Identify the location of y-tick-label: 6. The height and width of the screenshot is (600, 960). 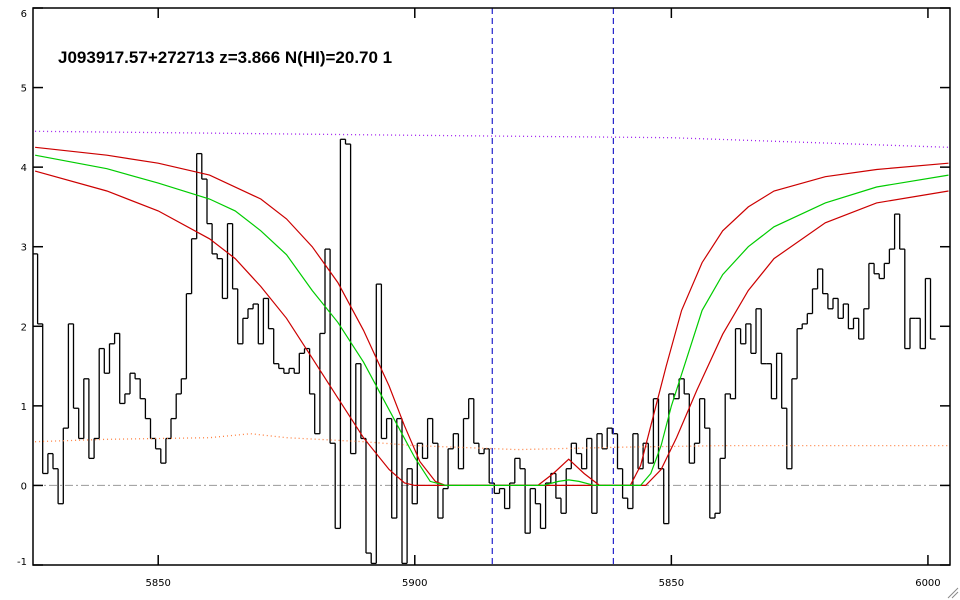
(24, 14).